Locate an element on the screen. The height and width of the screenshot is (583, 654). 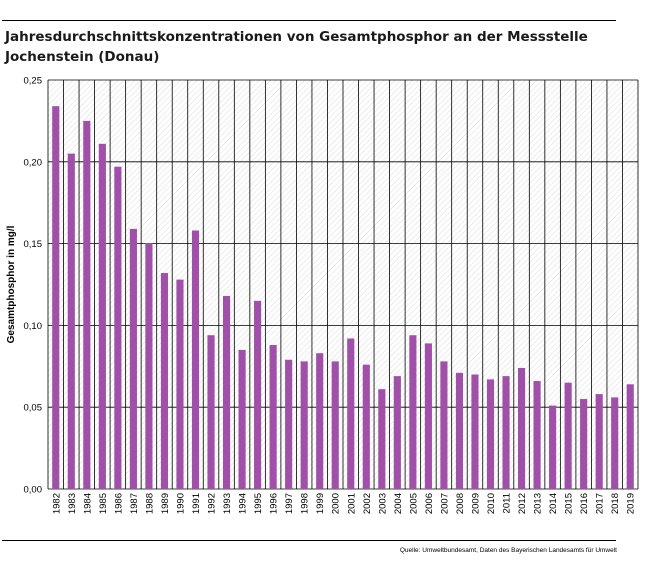
x-tick-label: 1987 is located at coordinates (134, 503).